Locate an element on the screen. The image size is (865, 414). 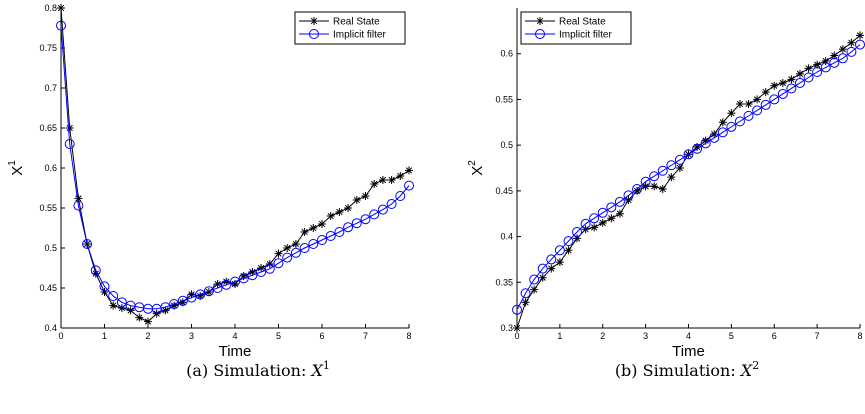
legend: Real State Implicit filter is located at coordinates (576, 28).